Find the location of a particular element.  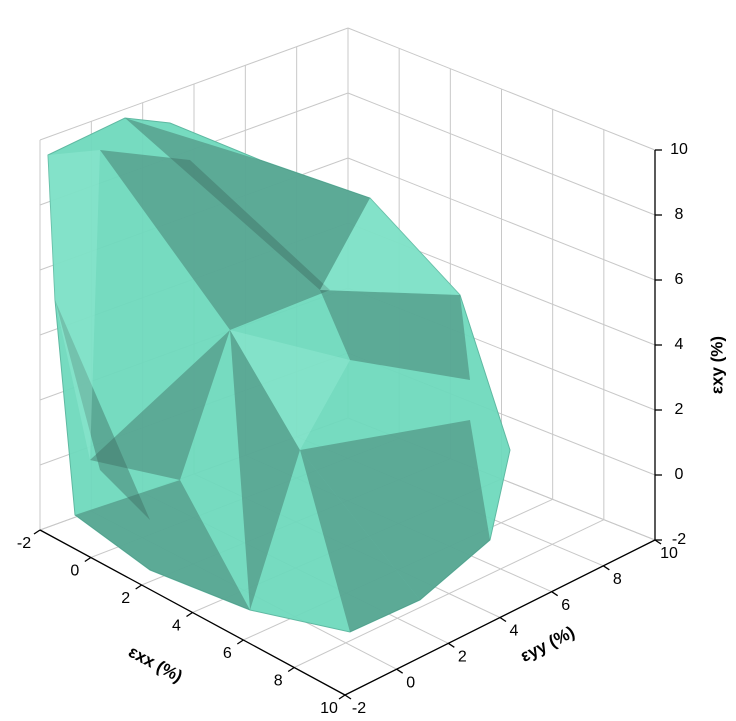

y-tick-label: 6 is located at coordinates (565, 605).